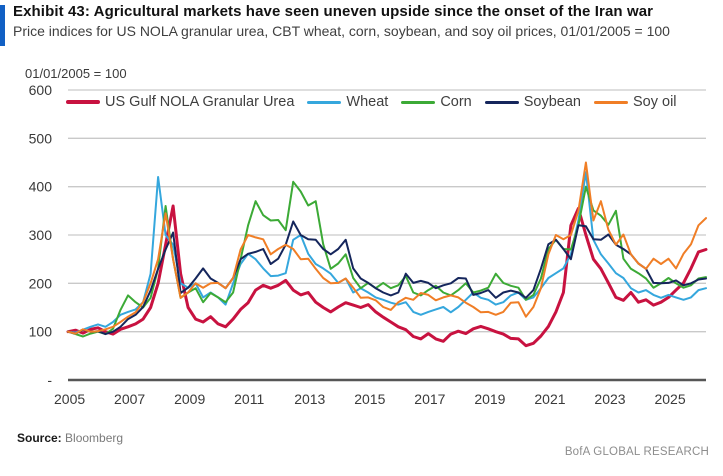 The width and height of the screenshot is (723, 476). Describe the element at coordinates (41, 138) in the screenshot. I see `y-tick-label-500: 500` at that location.